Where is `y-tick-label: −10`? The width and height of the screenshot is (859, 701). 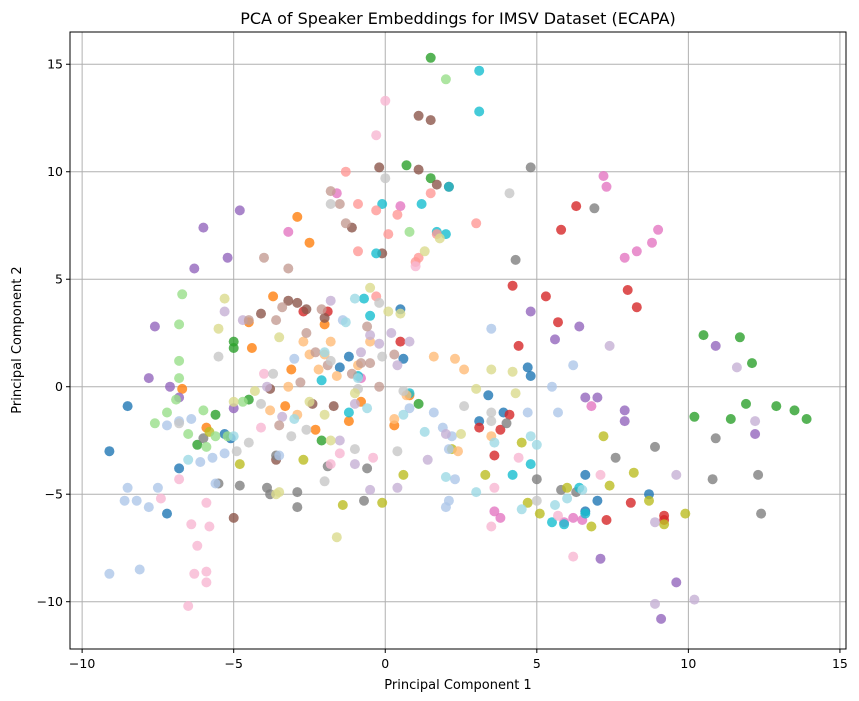 y-tick-label: −10 is located at coordinates (50, 601).